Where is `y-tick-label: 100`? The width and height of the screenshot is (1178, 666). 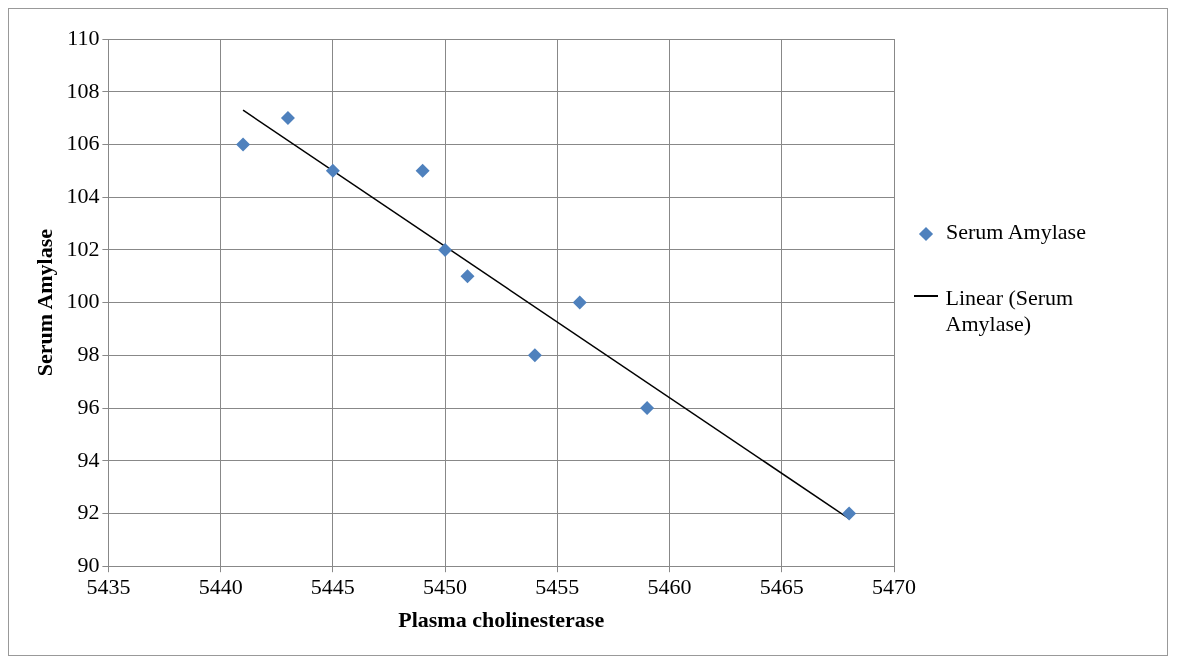 y-tick-label: 100 is located at coordinates (83, 301).